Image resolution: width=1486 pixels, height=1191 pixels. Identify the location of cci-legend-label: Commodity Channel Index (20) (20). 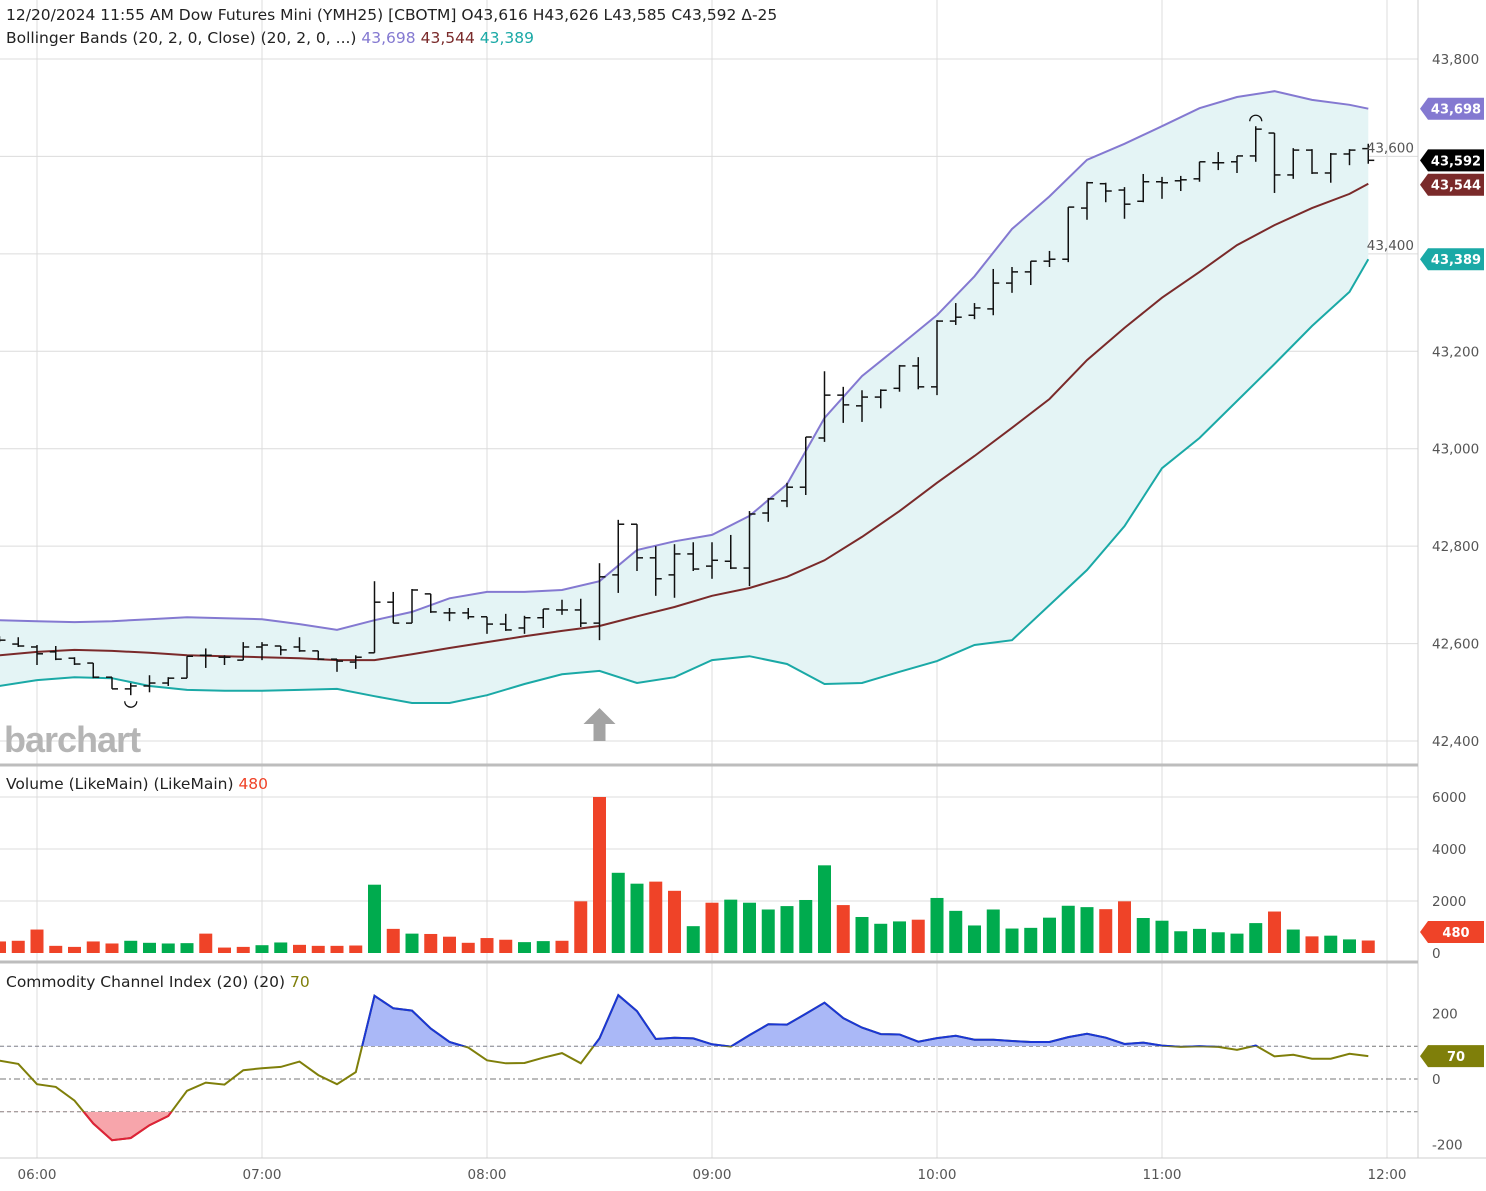
(145, 982).